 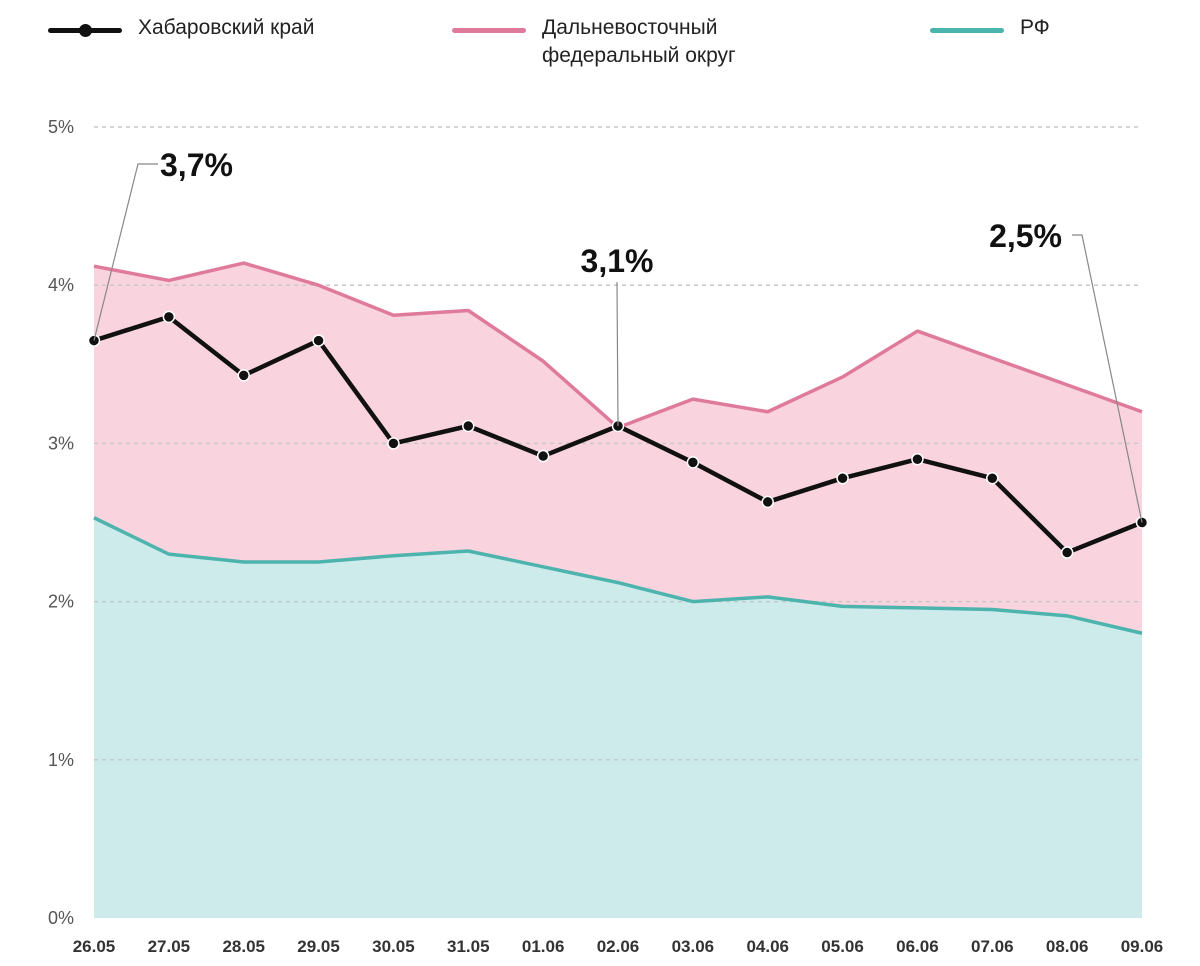 I want to click on x-tick-label: 07.06, so click(x=992, y=946).